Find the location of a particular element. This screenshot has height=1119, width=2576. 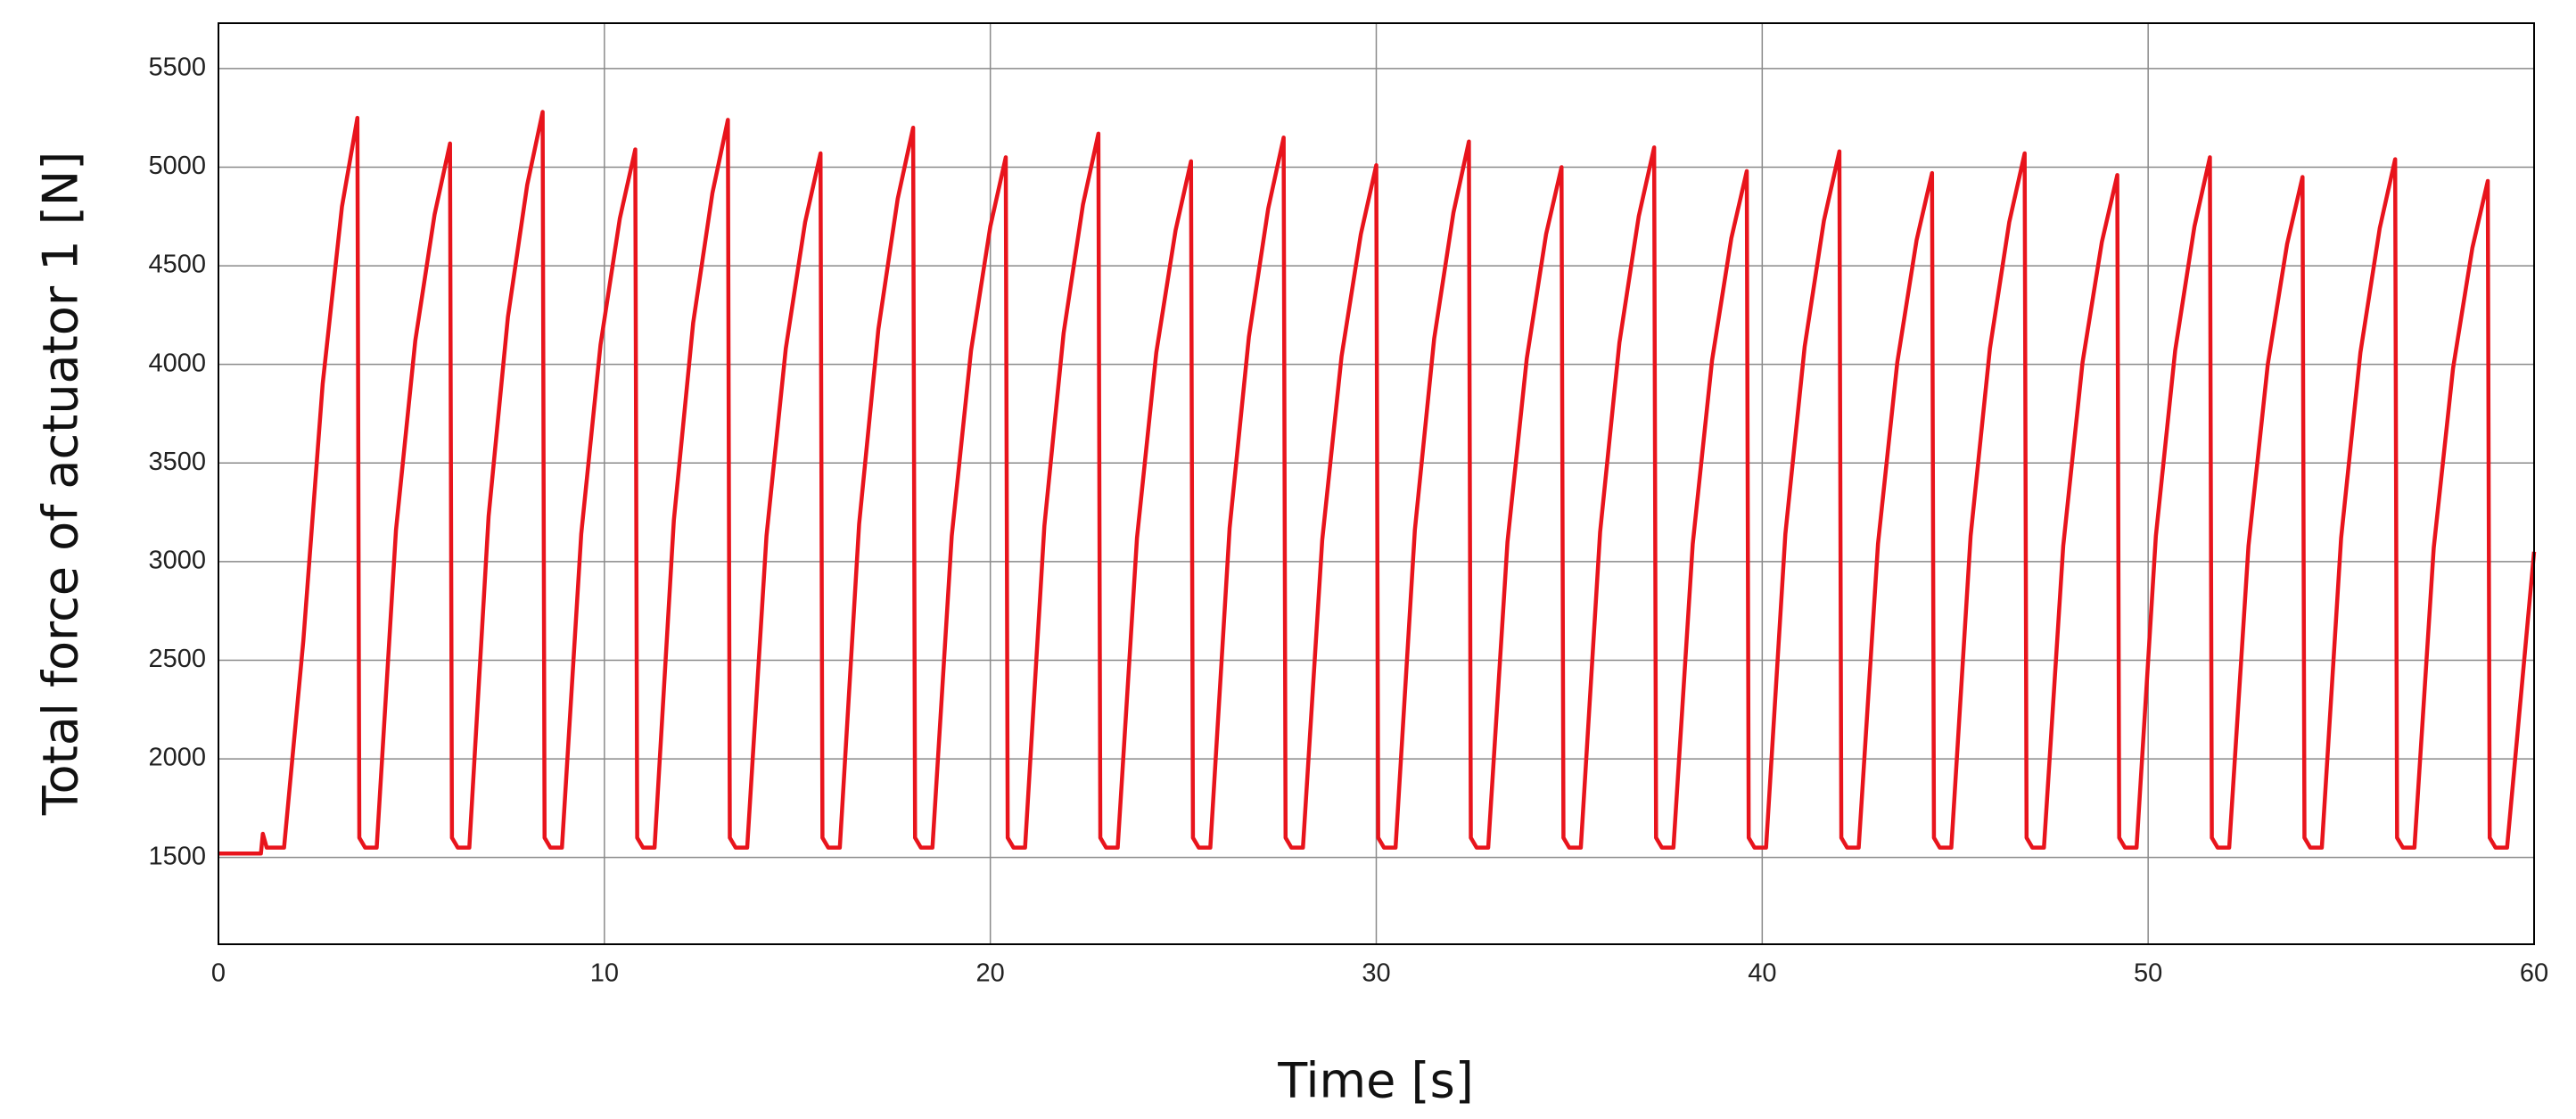

x-tick-label: 0 is located at coordinates (218, 973).